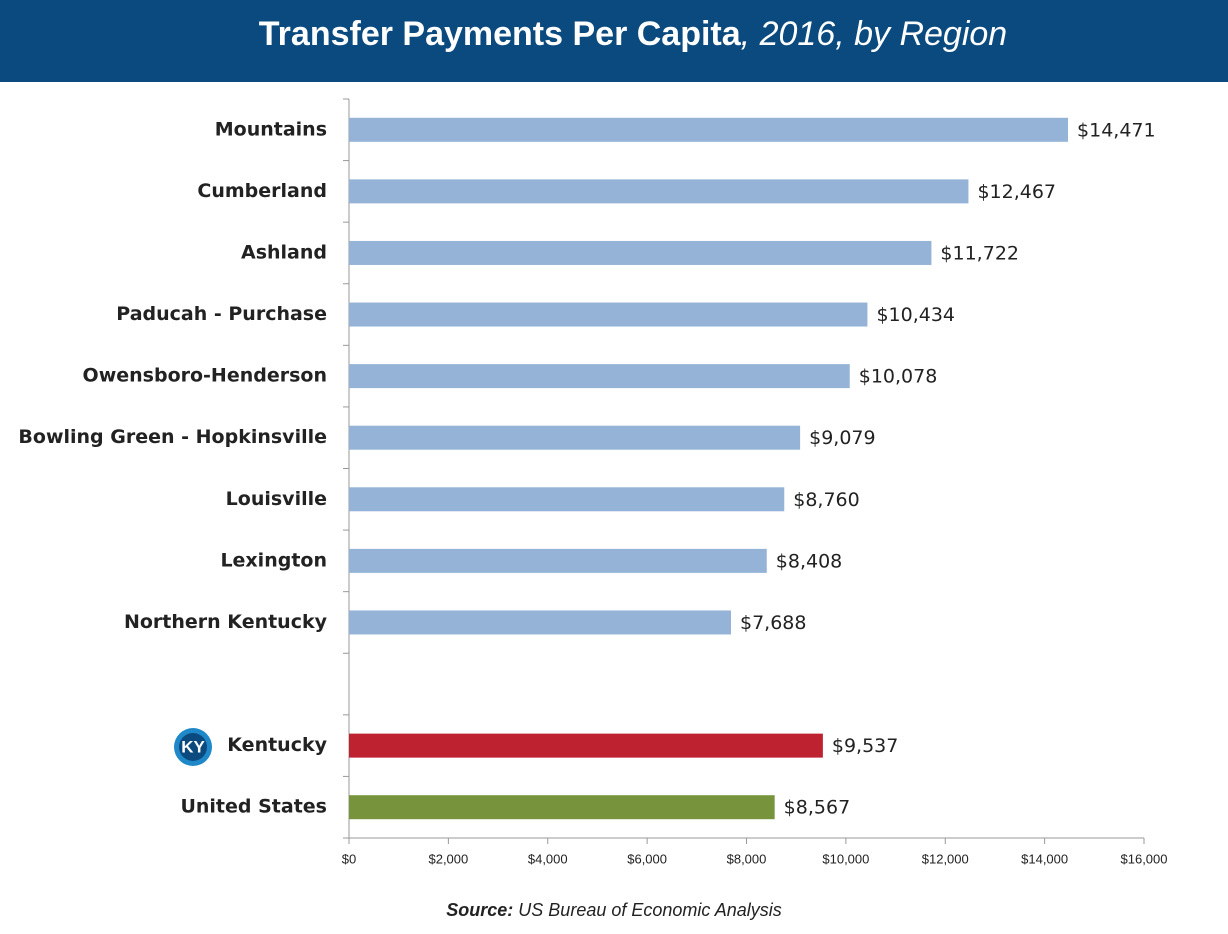 The width and height of the screenshot is (1228, 934). I want to click on y-tick-label: Lexington, so click(273, 560).